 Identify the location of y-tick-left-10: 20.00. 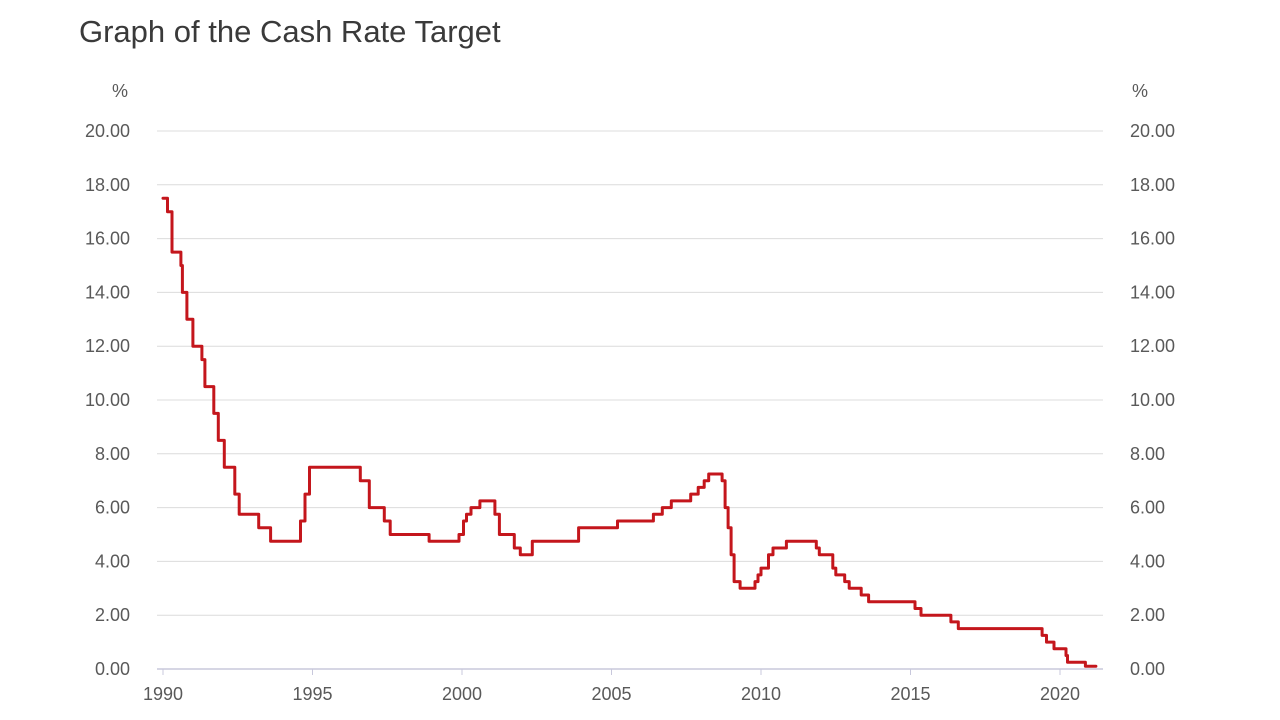
(107, 131).